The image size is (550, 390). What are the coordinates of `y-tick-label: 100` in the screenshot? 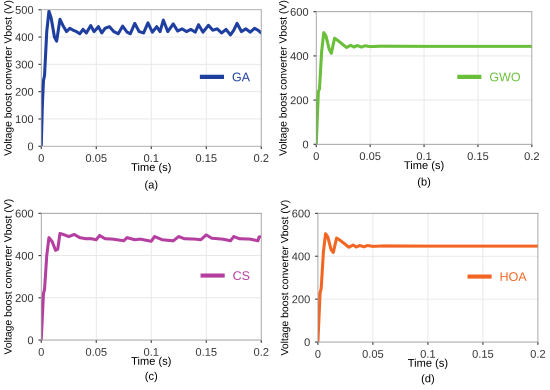 It's located at (25, 119).